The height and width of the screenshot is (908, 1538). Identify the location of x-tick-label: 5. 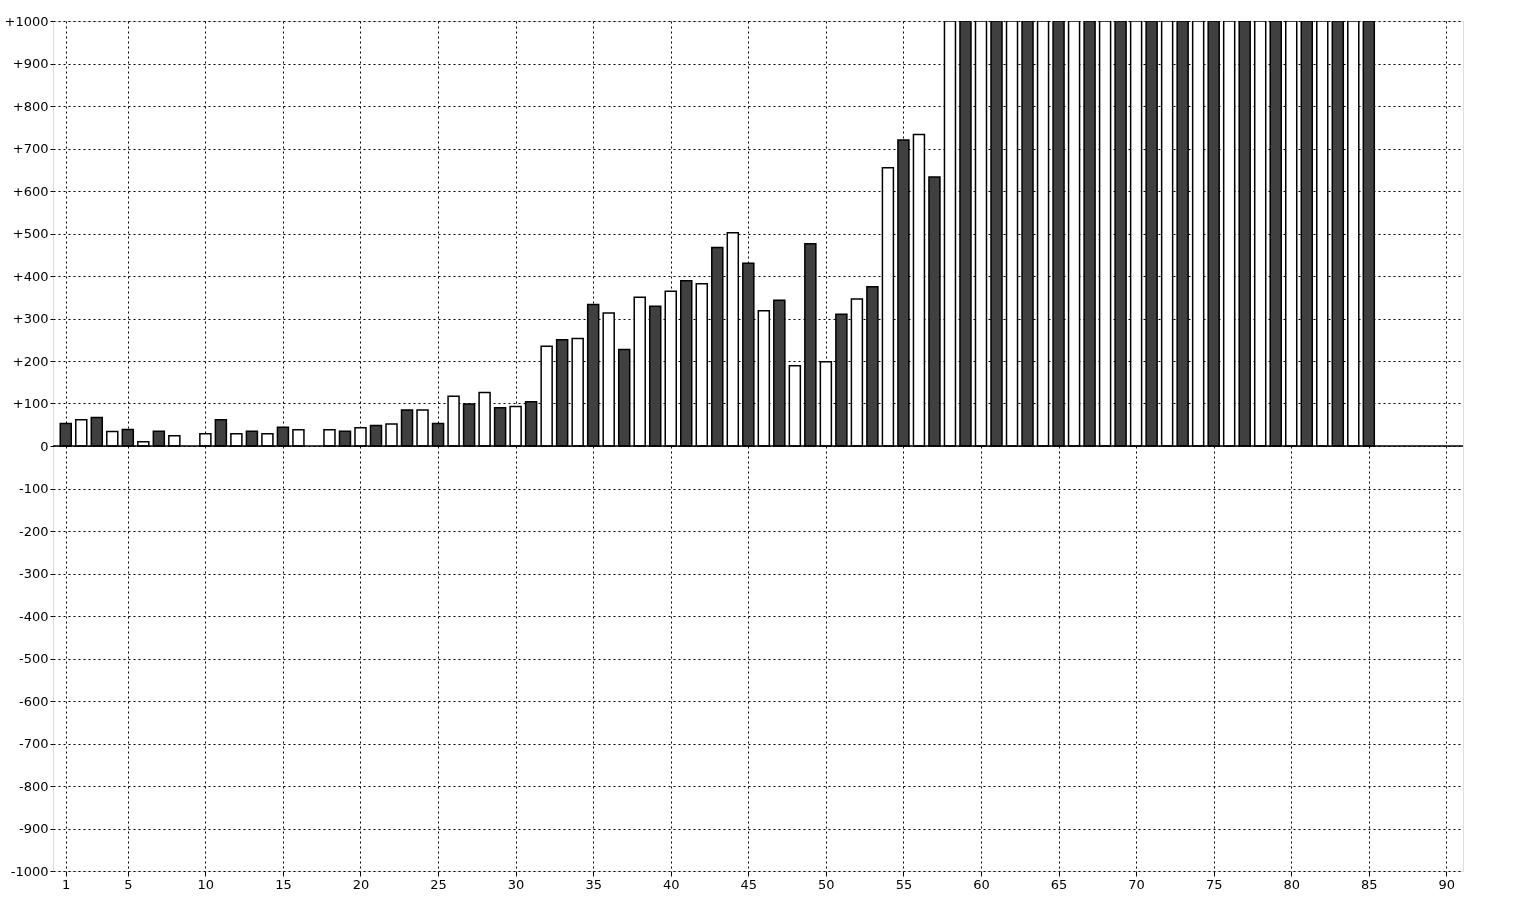
(128, 884).